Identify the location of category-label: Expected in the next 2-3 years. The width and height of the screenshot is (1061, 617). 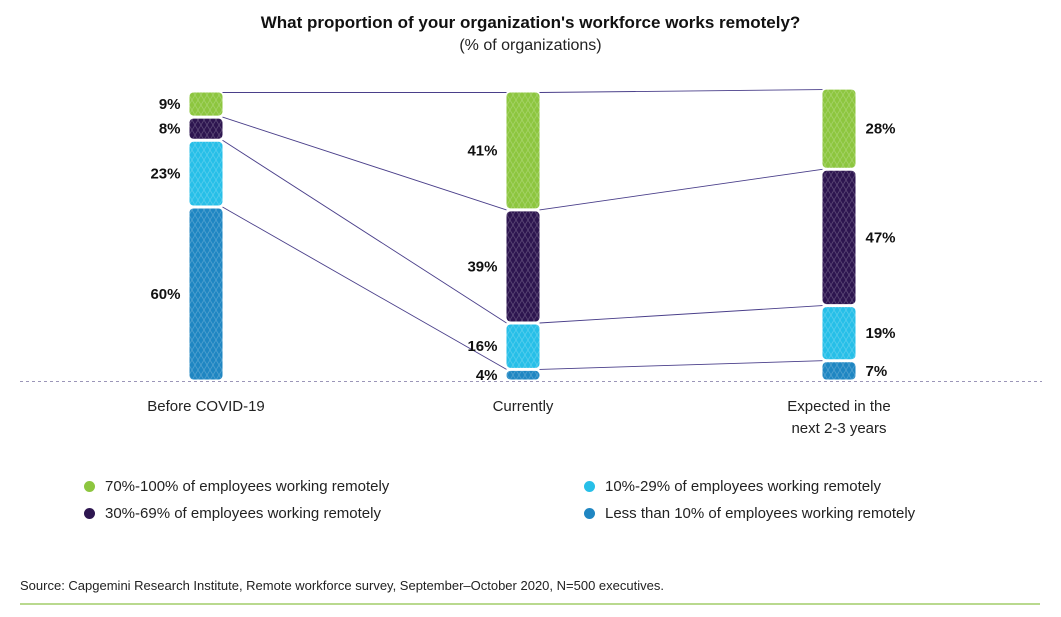
(838, 417).